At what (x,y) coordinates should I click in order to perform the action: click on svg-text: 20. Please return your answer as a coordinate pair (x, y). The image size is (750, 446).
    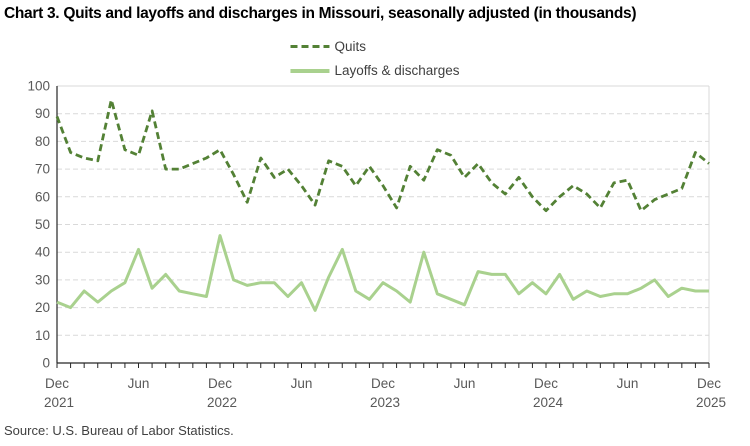
    Looking at the image, I should click on (42, 307).